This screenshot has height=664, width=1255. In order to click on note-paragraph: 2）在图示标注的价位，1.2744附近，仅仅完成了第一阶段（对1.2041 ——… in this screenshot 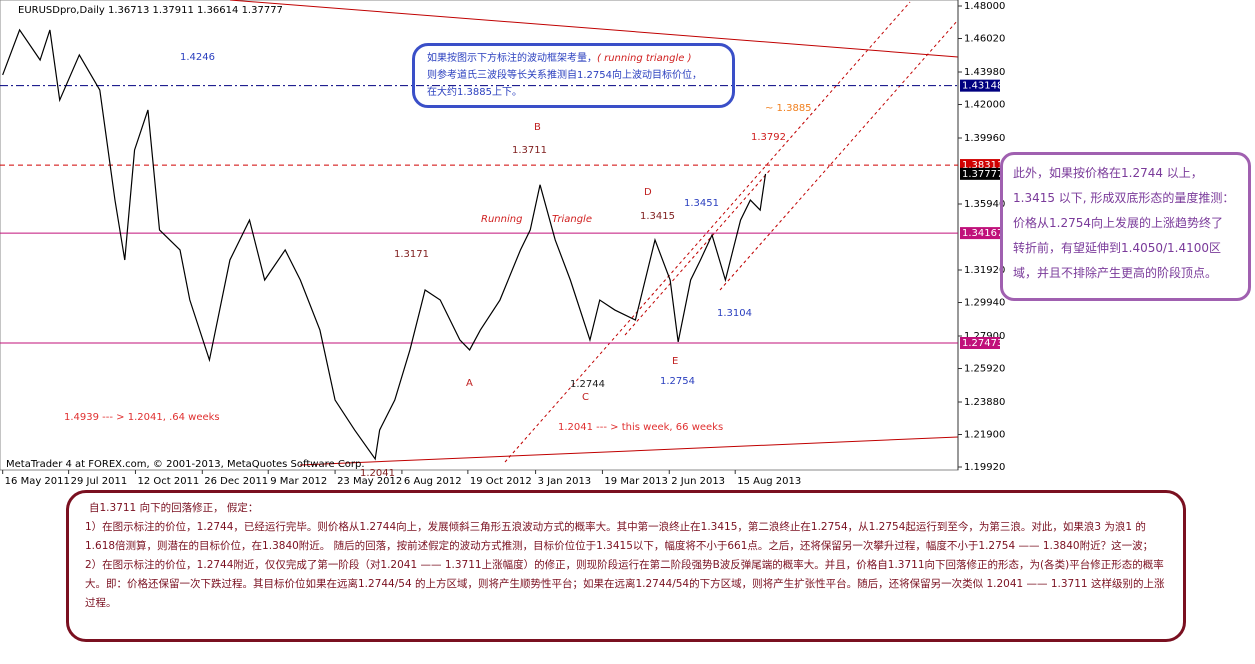, I will do `click(625, 584)`.